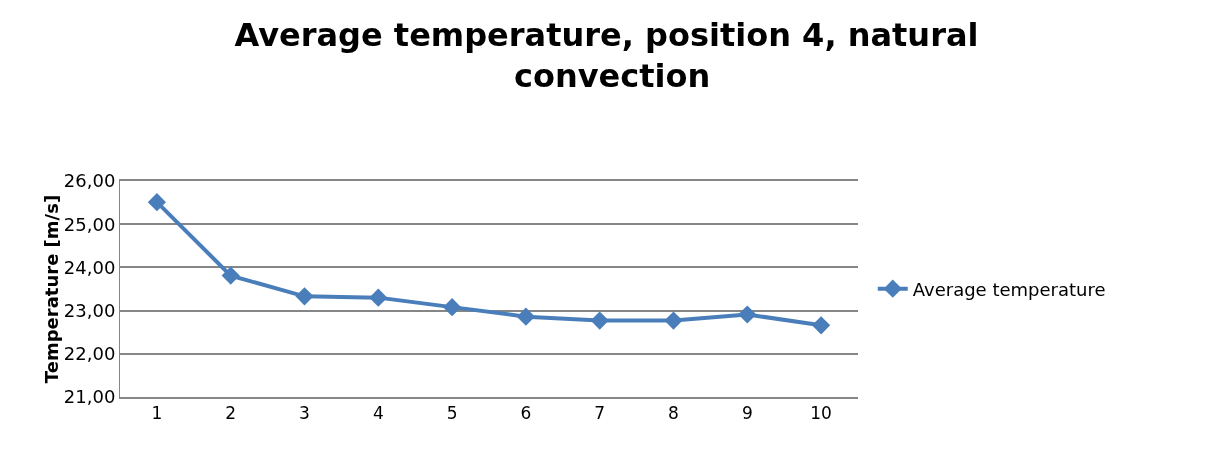 Image resolution: width=1213 pixels, height=457 pixels. Describe the element at coordinates (89, 397) in the screenshot. I see `y-tick-label: 21,00` at that location.